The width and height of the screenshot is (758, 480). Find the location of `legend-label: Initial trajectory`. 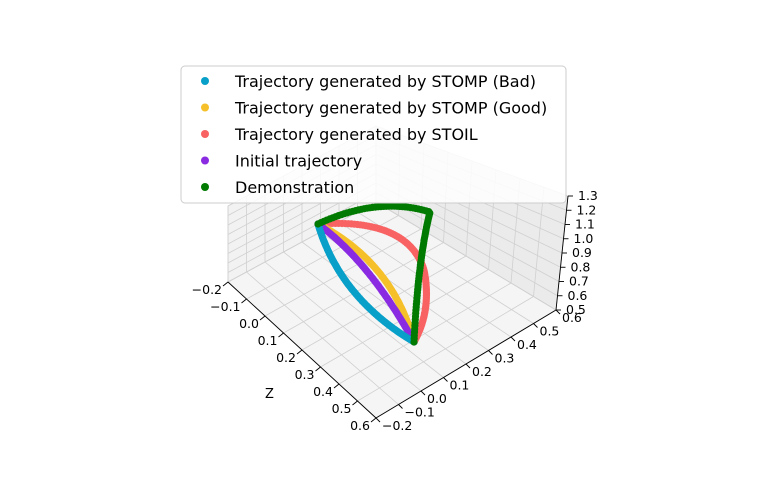

legend-label: Initial trajectory is located at coordinates (298, 161).